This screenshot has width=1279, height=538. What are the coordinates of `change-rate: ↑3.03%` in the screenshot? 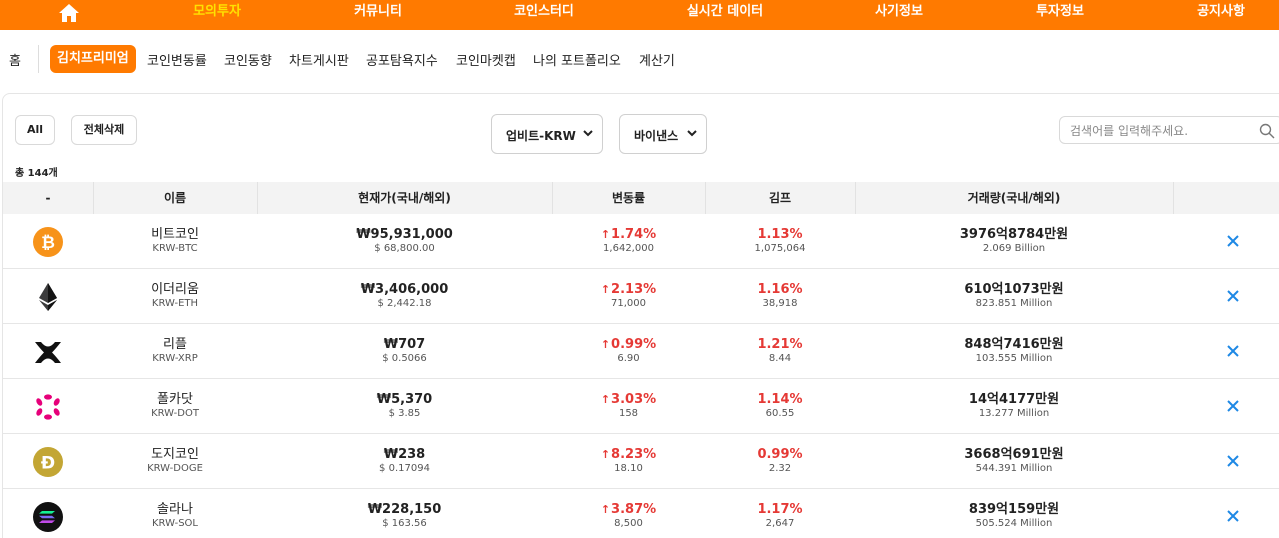 It's located at (628, 399).